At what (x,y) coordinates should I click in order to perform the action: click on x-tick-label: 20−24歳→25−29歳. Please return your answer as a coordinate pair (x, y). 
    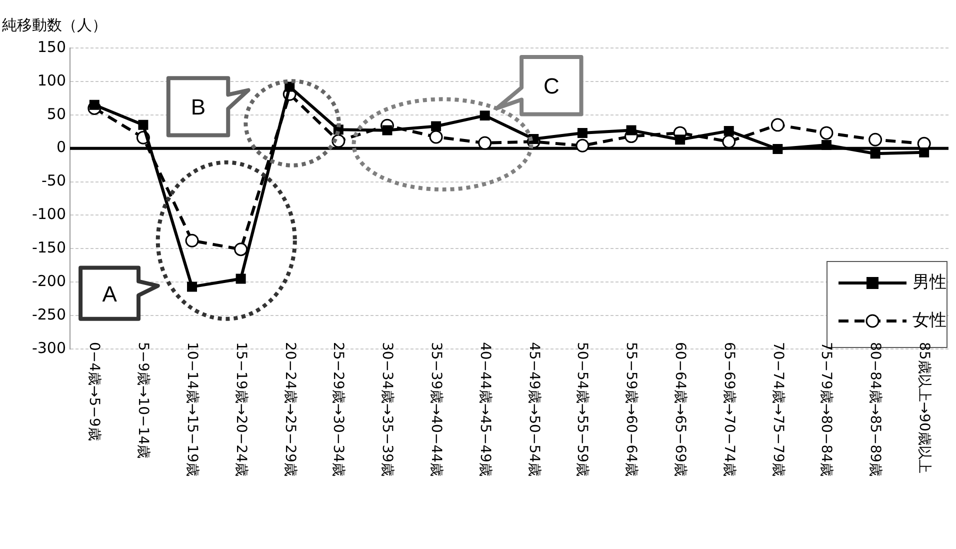
    Looking at the image, I should click on (290, 409).